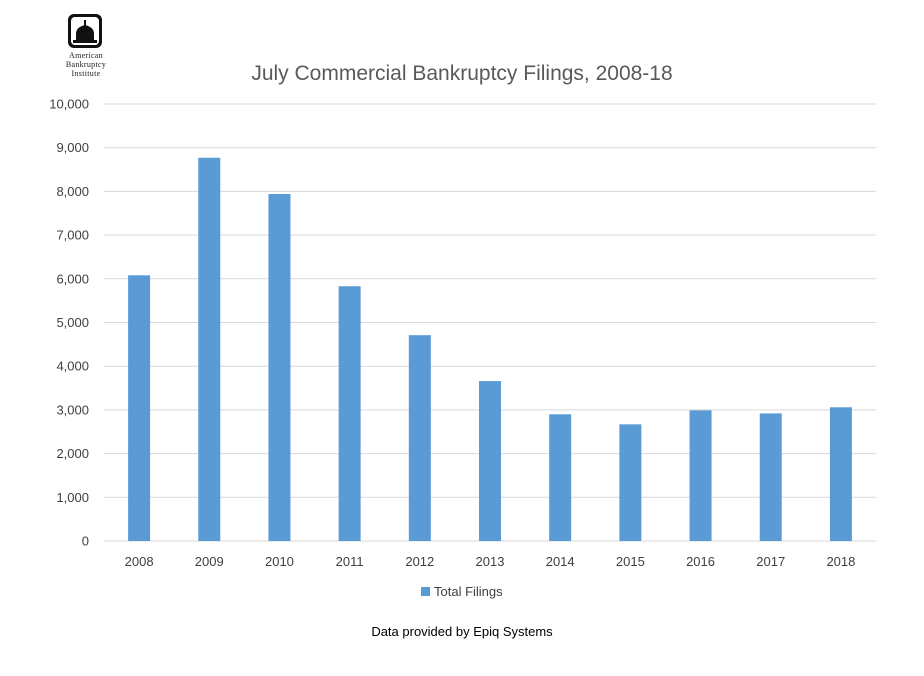 This screenshot has width=924, height=676. What do you see at coordinates (560, 477) in the screenshot?
I see `bar-2014` at bounding box center [560, 477].